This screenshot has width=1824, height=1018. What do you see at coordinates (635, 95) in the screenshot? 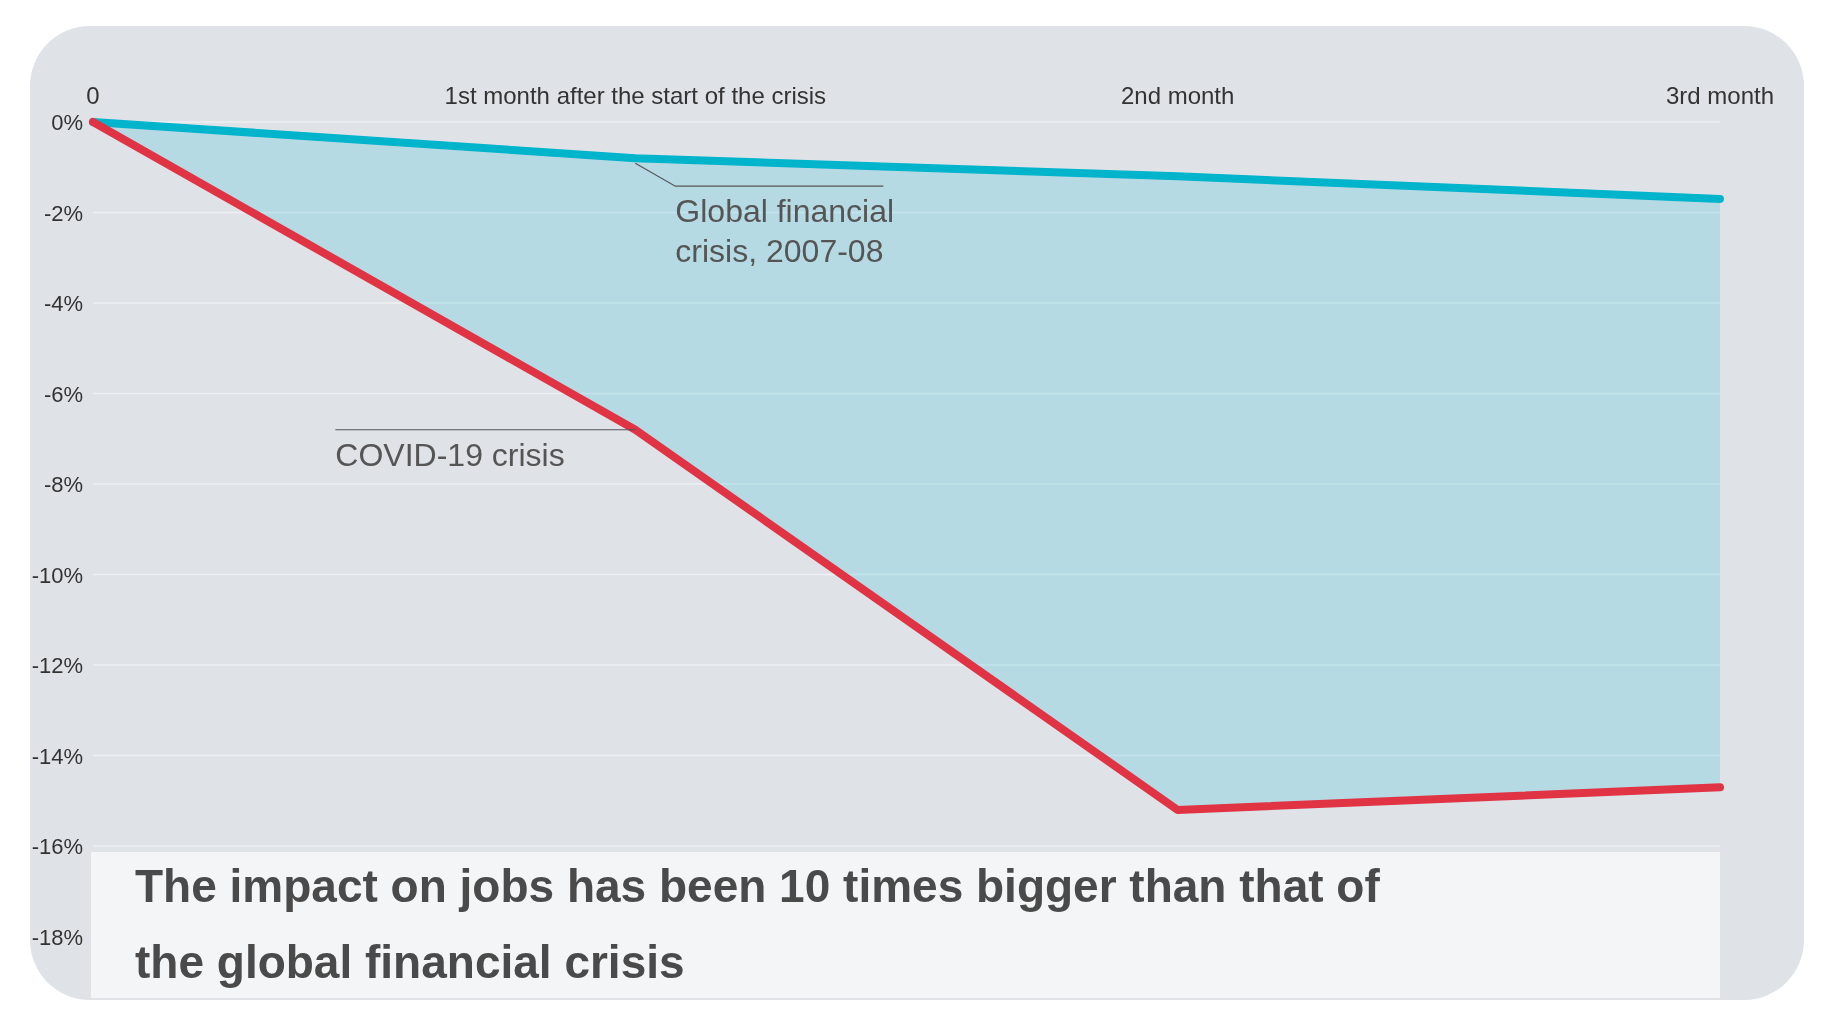
I see `x-tick-label: 1st month after the start of the crisis` at bounding box center [635, 95].